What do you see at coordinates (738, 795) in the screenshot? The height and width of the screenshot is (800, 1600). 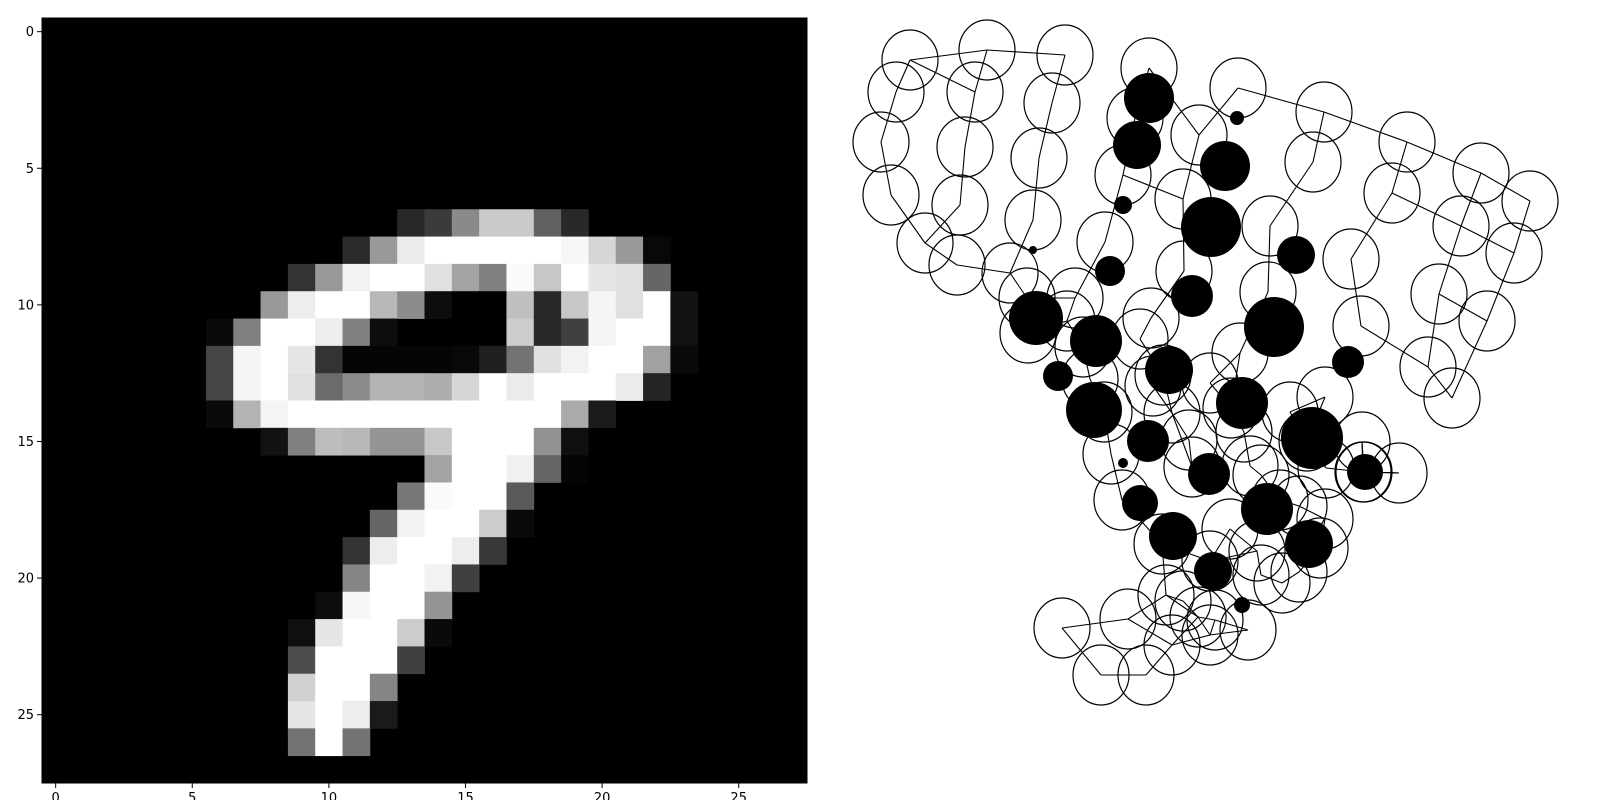 I see `x-tick-label: 25` at bounding box center [738, 795].